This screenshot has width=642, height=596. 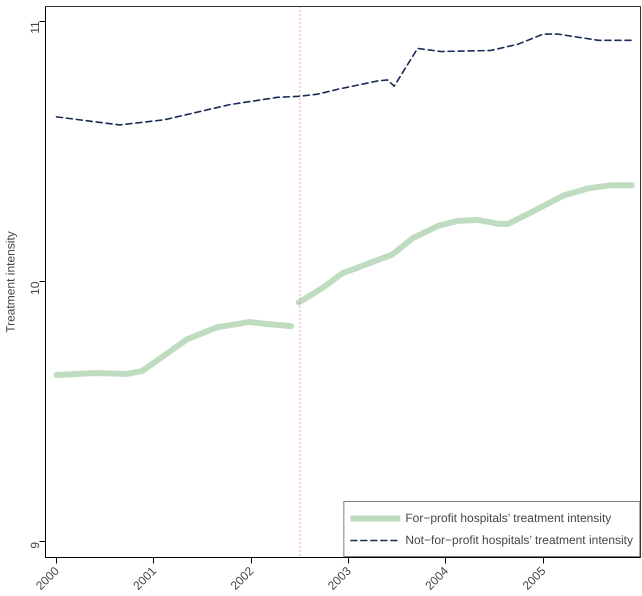 What do you see at coordinates (508, 518) in the screenshot?
I see `legend-label: For−profit hospitals’ treatment intensity` at bounding box center [508, 518].